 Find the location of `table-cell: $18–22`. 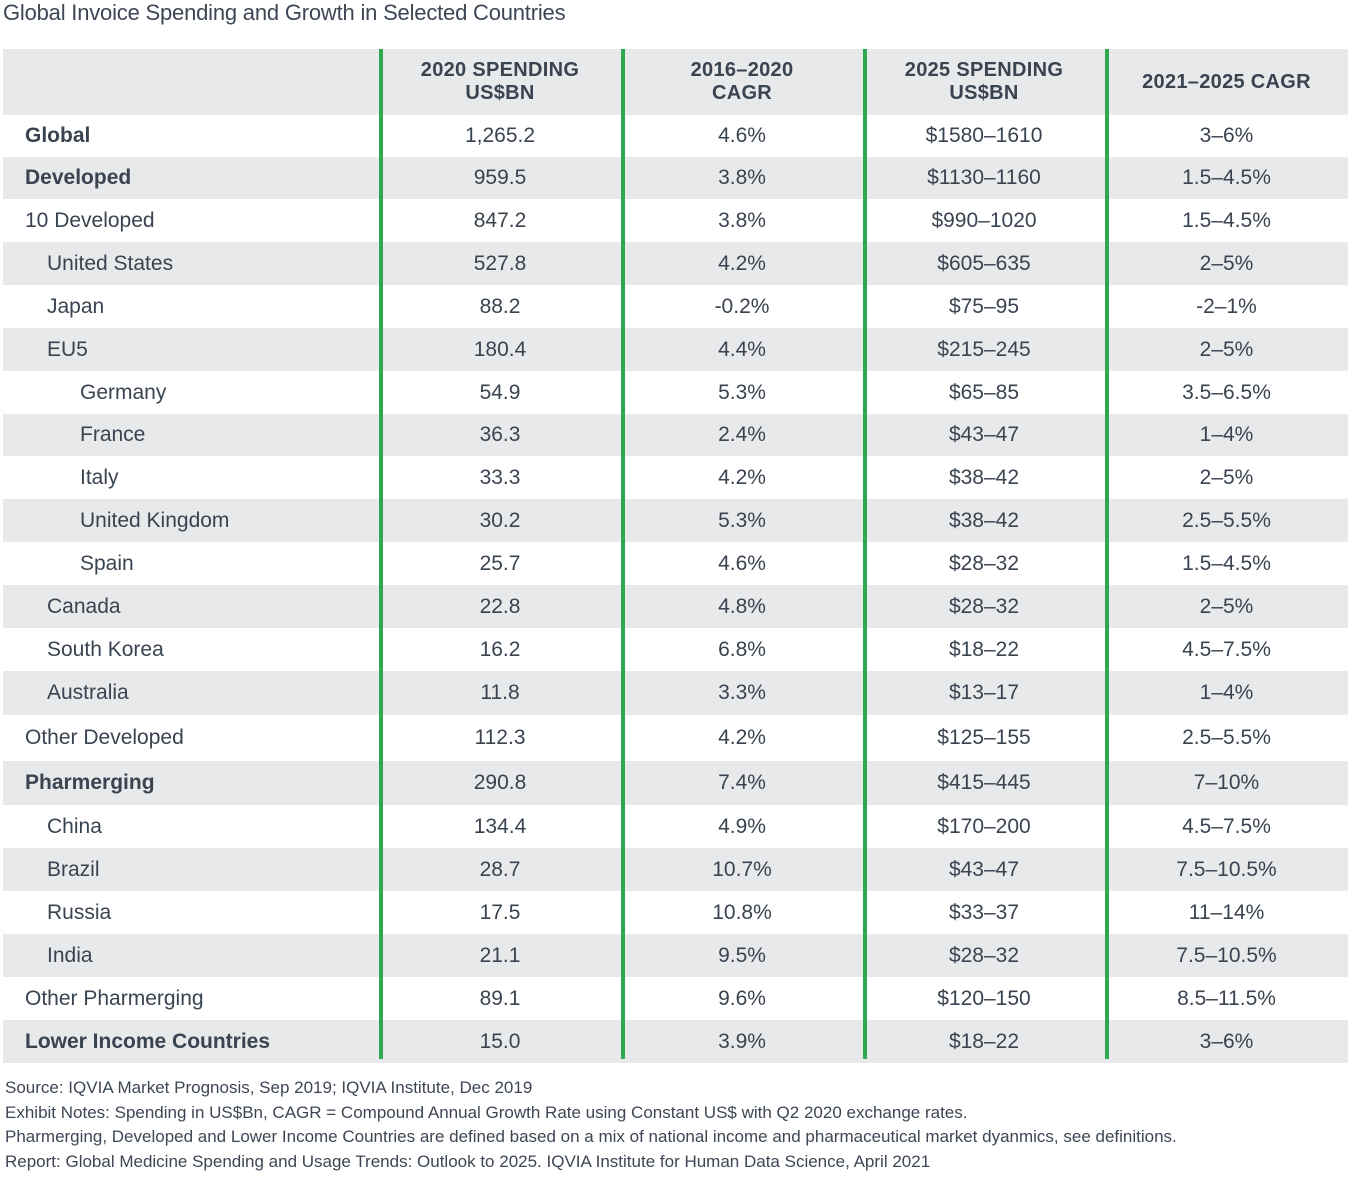

table-cell: $18–22 is located at coordinates (984, 1041).